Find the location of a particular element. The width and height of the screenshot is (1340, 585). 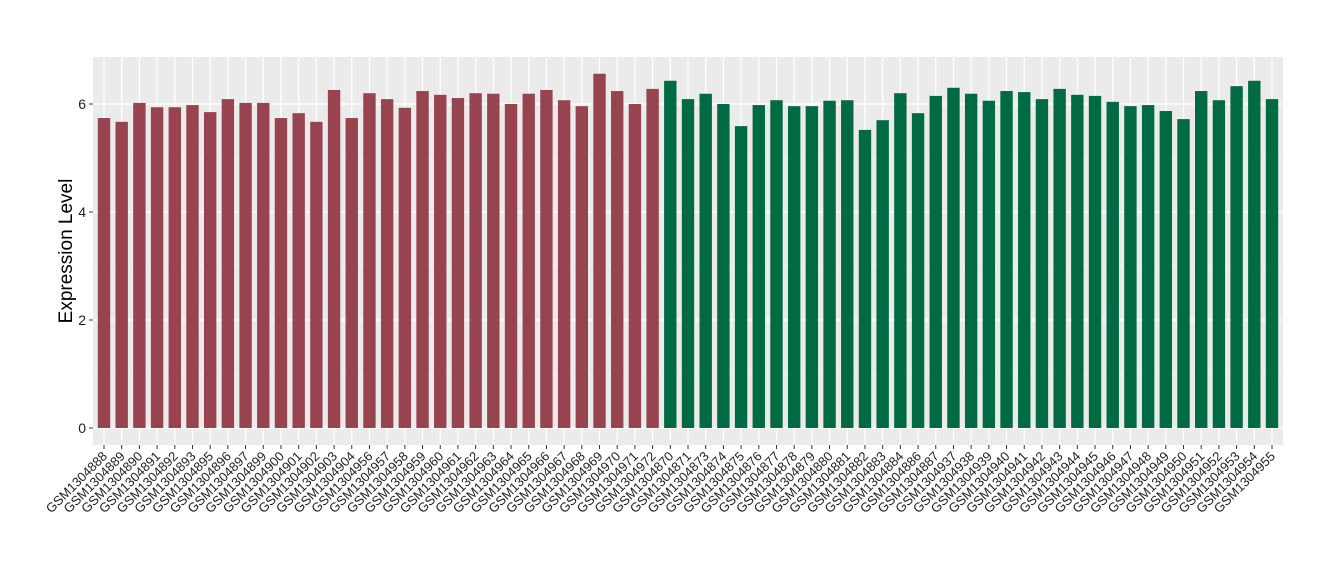

bar-GSM1304966 is located at coordinates (546, 259).